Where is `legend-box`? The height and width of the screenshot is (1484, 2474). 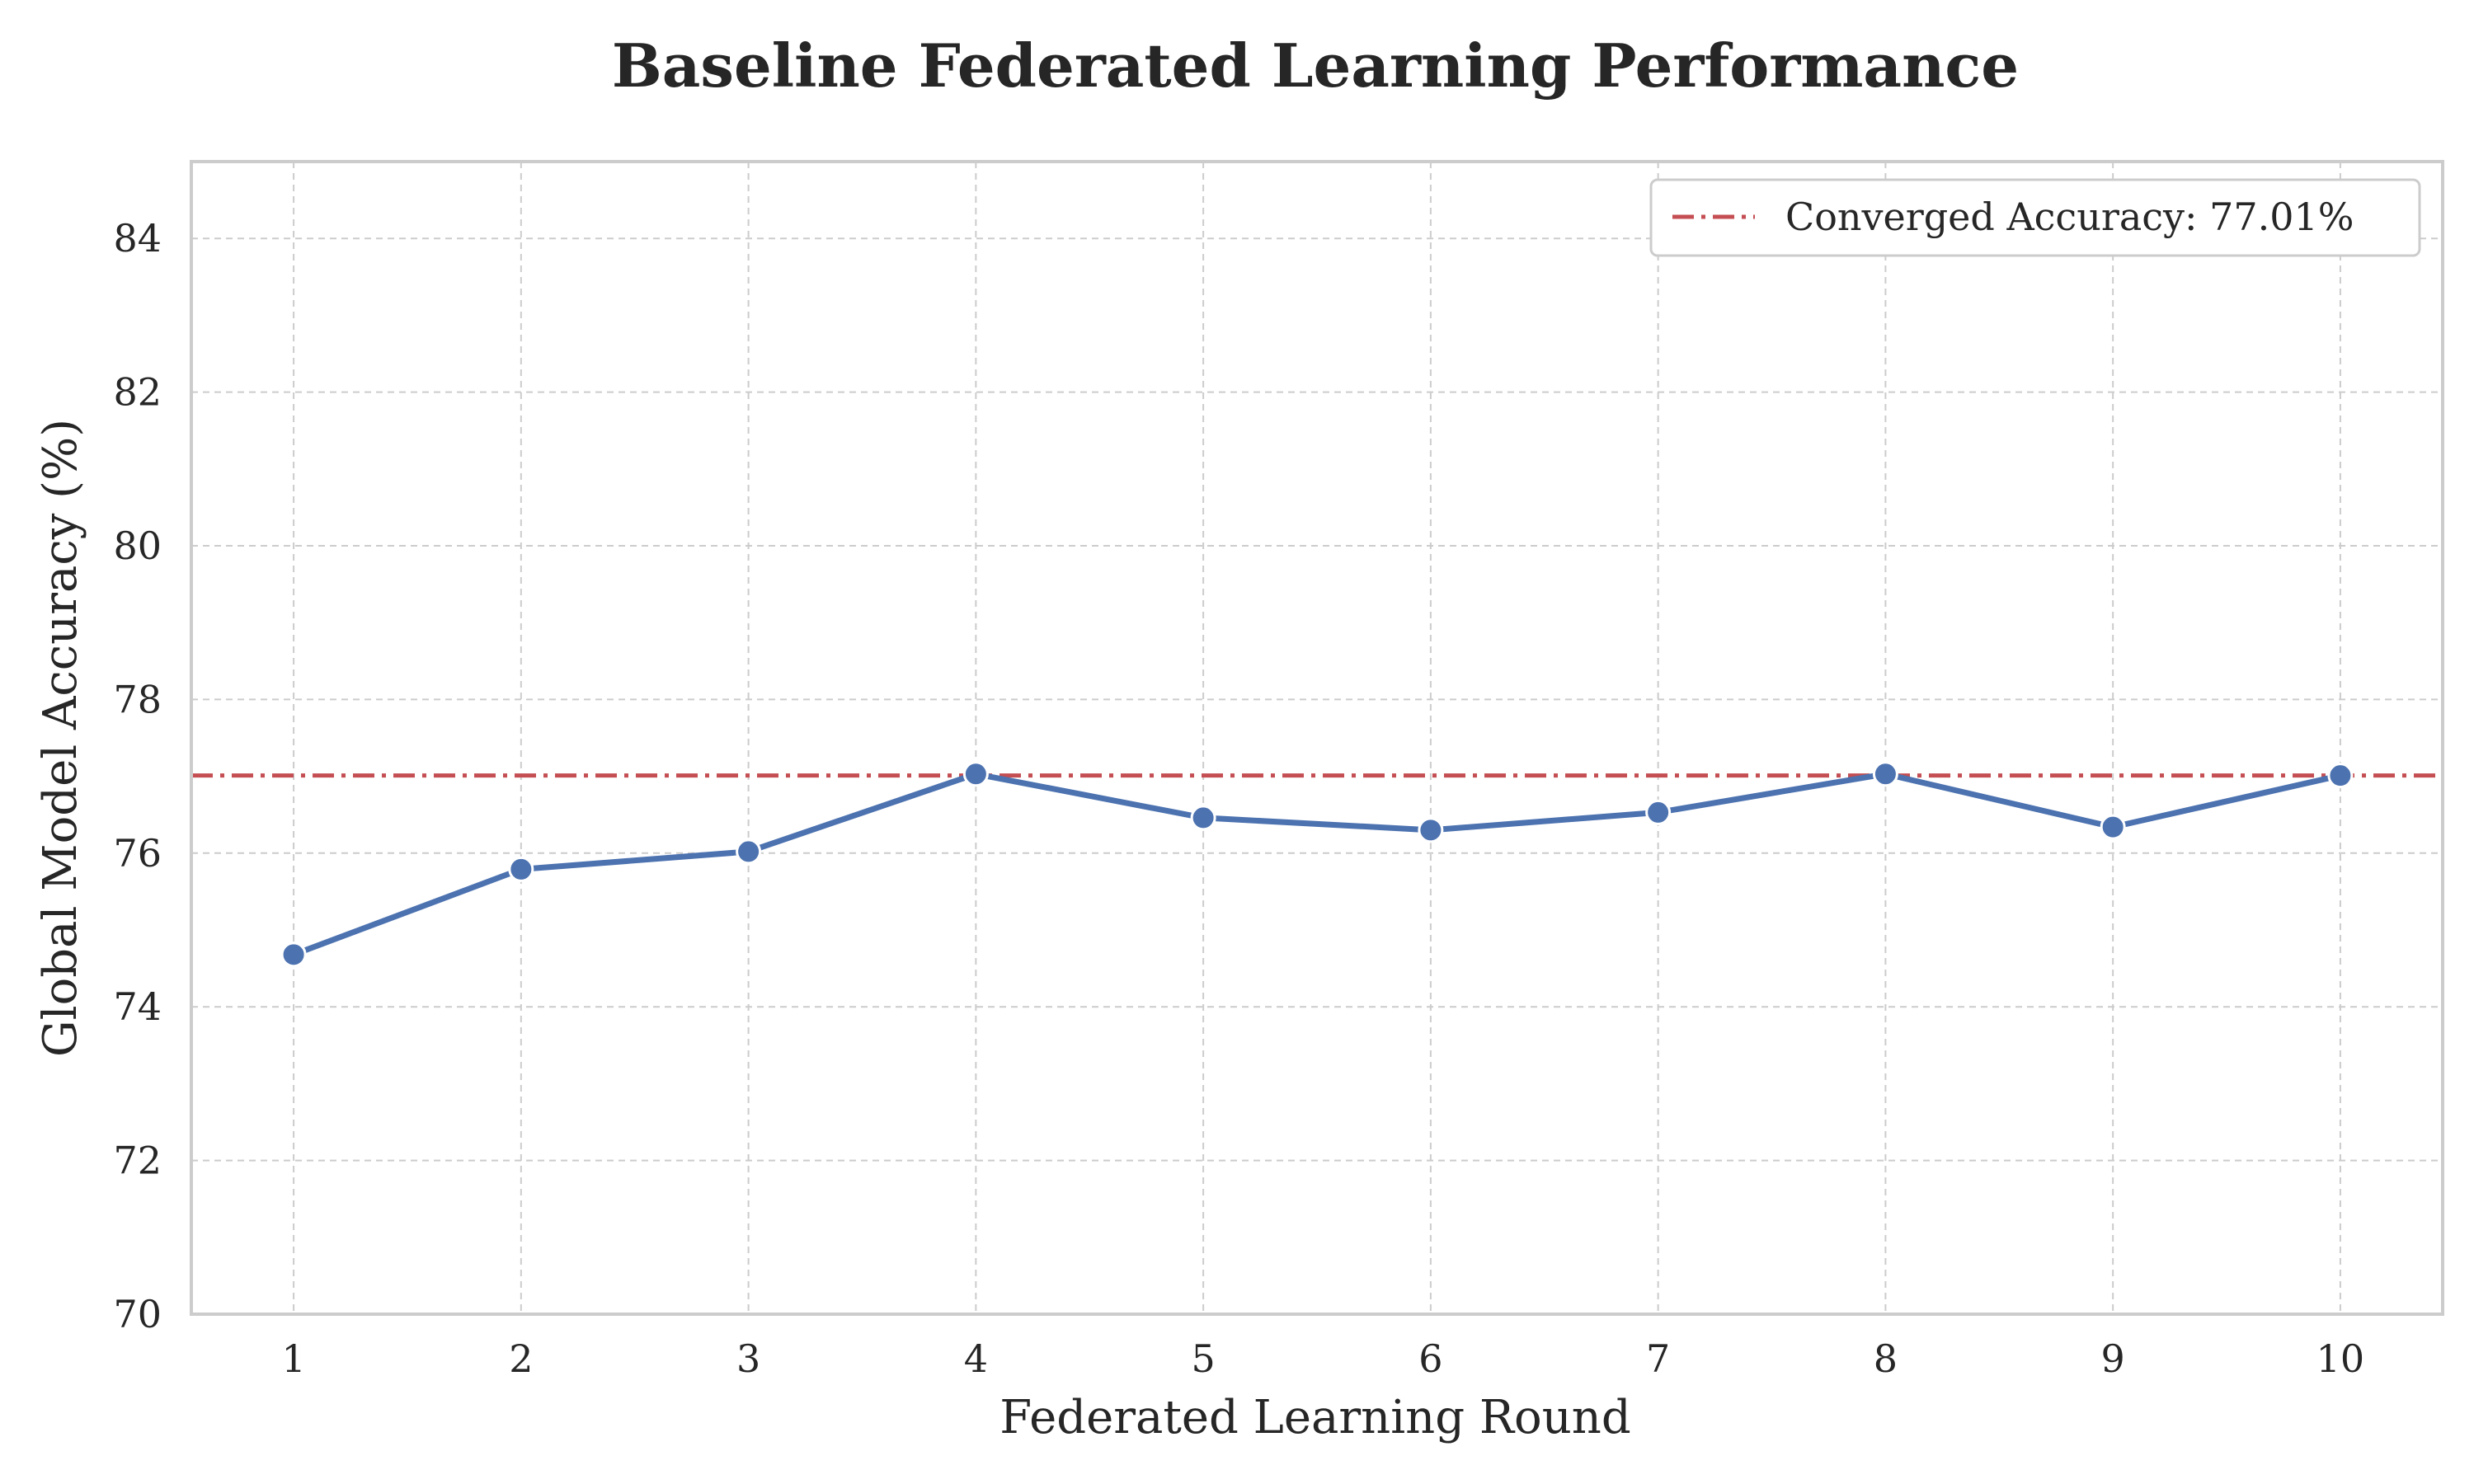 legend-box is located at coordinates (2035, 217).